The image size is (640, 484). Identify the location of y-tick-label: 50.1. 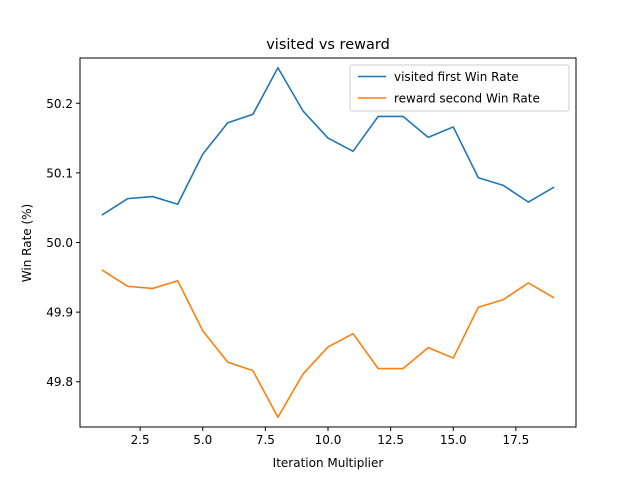
(59, 173).